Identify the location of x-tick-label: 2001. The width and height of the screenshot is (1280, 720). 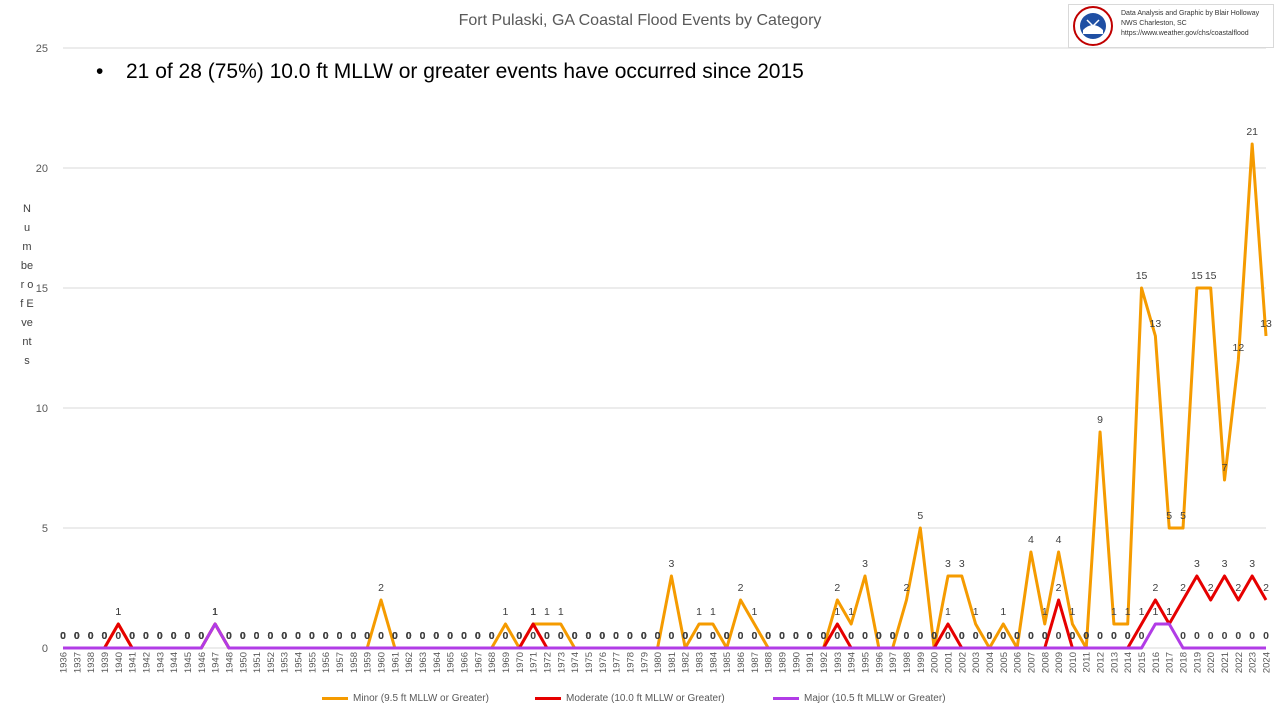
(948, 662).